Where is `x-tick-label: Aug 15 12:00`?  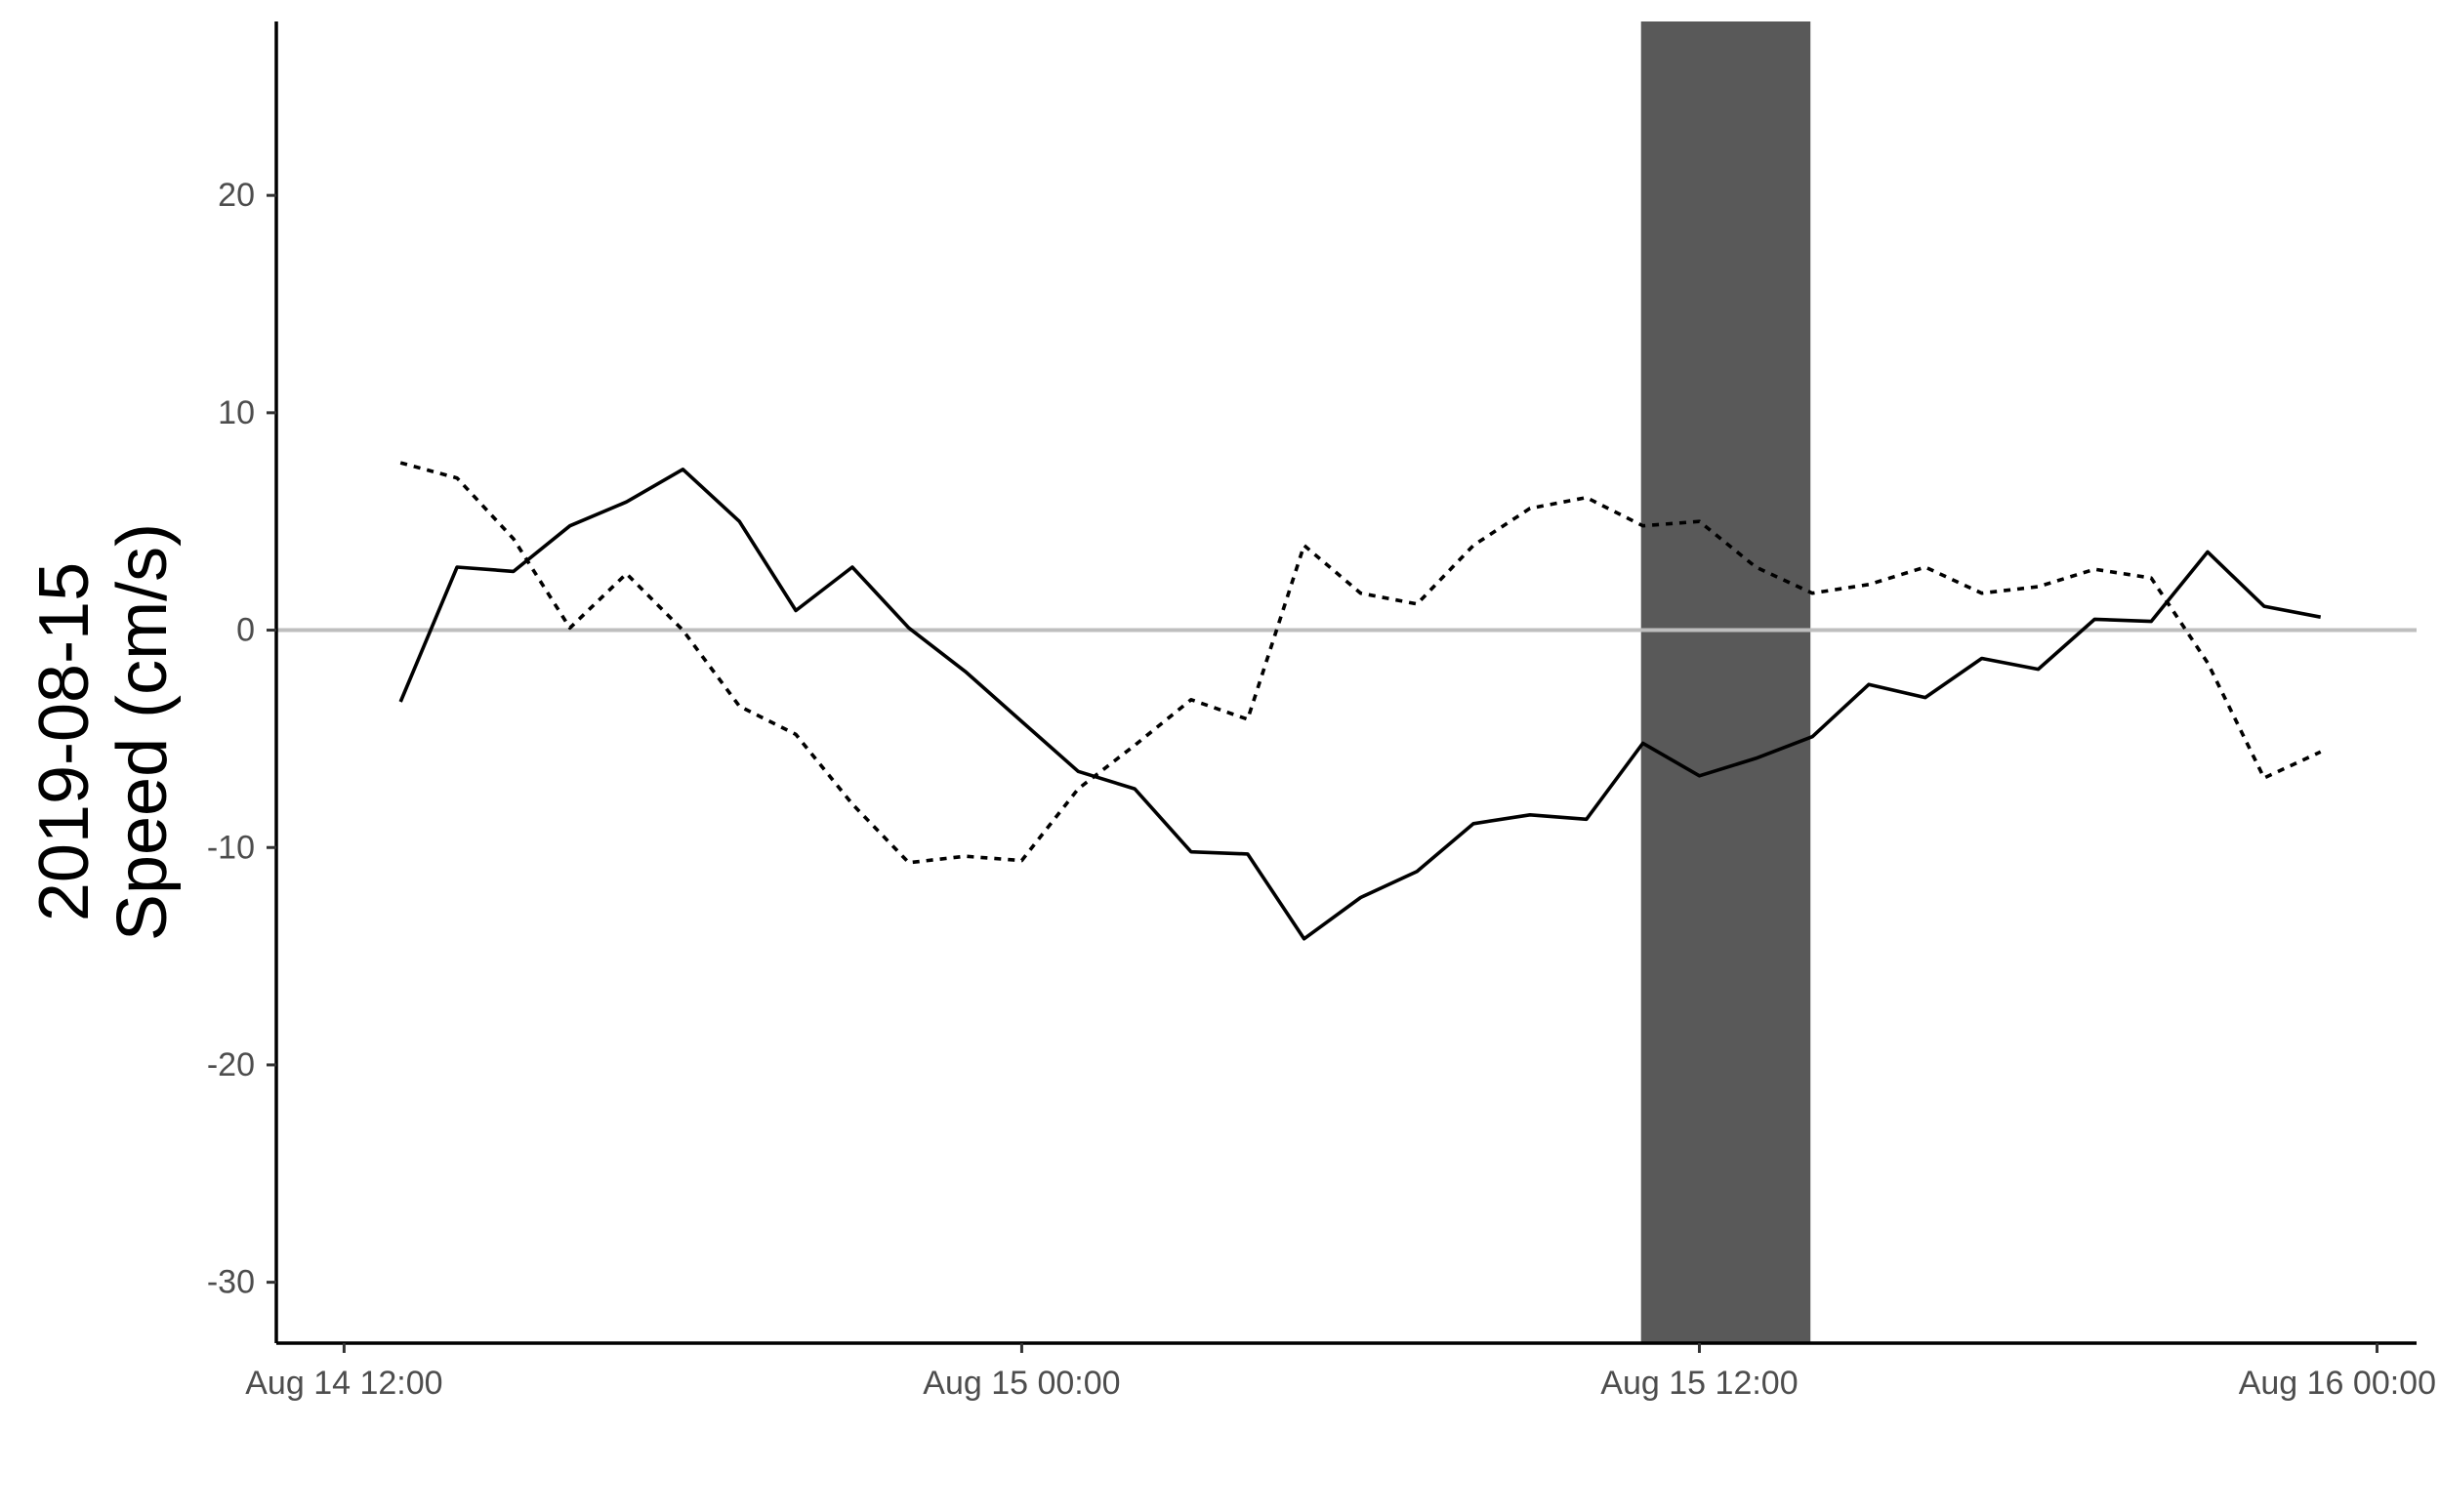 x-tick-label: Aug 15 12:00 is located at coordinates (1699, 1383).